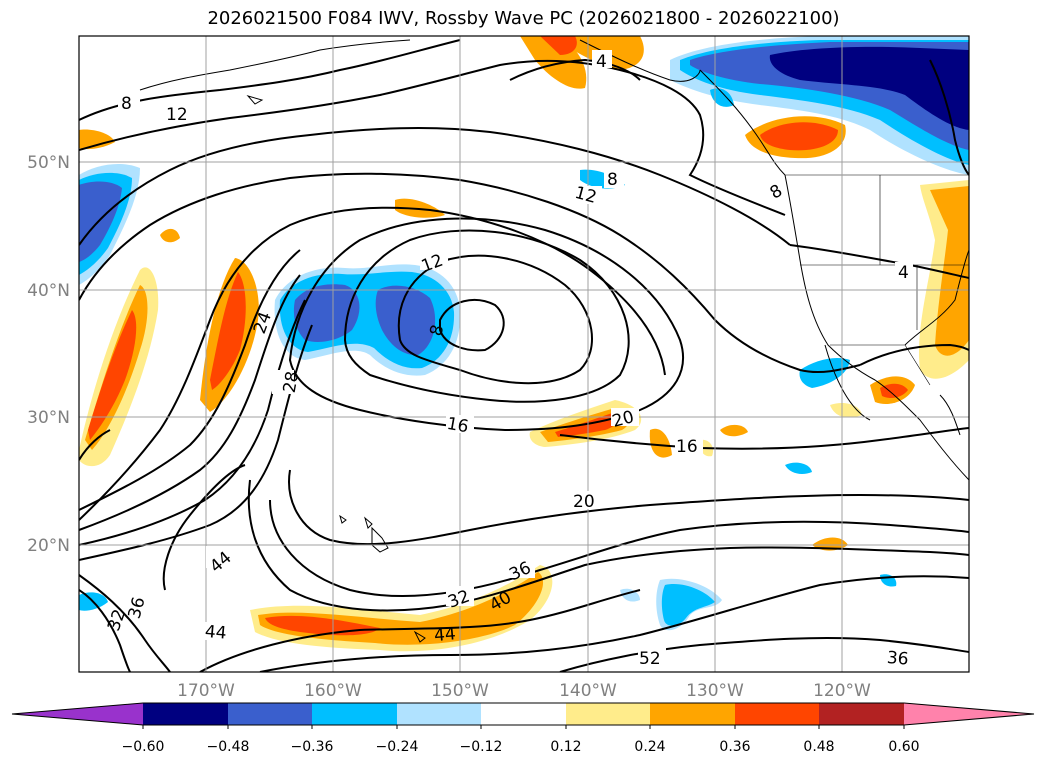  Describe the element at coordinates (877, 280) in the screenshot. I see `political-borders` at that location.